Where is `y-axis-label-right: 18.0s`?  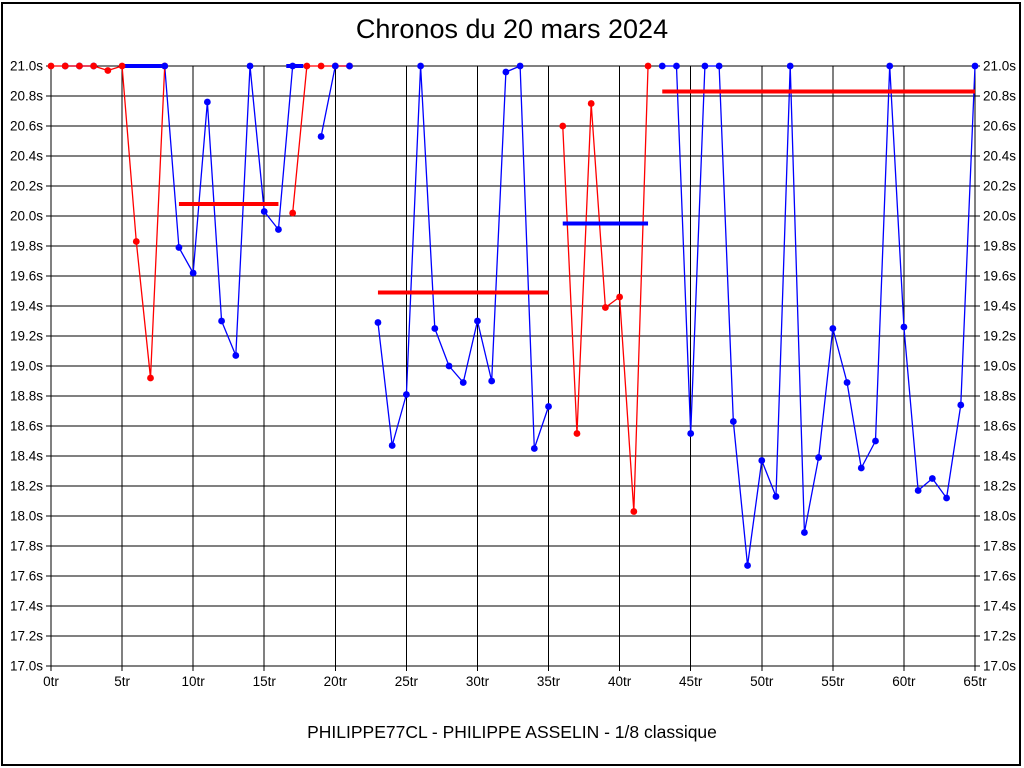 y-axis-label-right: 18.0s is located at coordinates (999, 516).